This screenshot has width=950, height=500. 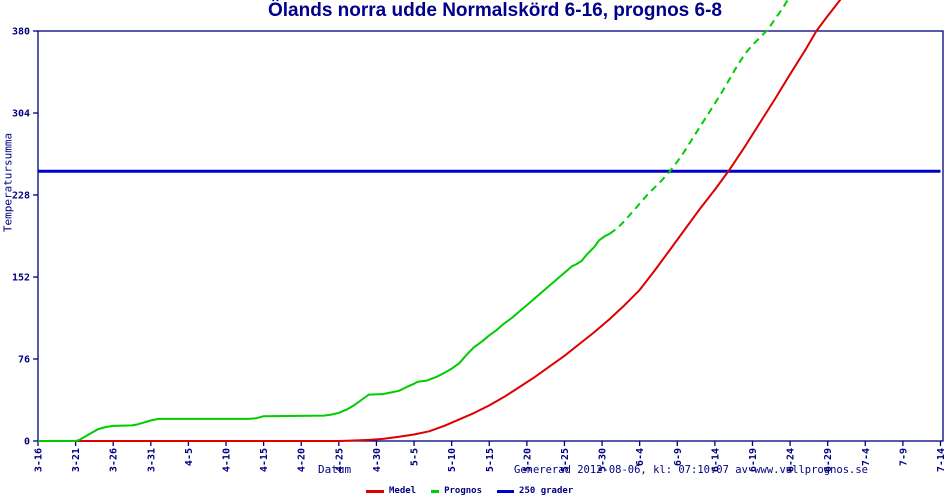 What do you see at coordinates (151, 460) in the screenshot?
I see `x-tick-label: 3-31` at bounding box center [151, 460].